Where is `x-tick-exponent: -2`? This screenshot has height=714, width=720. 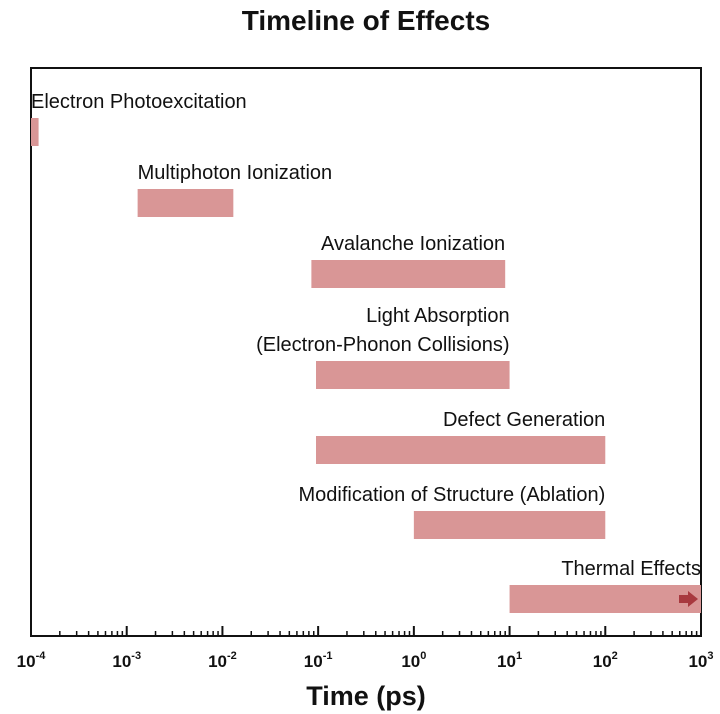
x-tick-exponent: -2 is located at coordinates (232, 656).